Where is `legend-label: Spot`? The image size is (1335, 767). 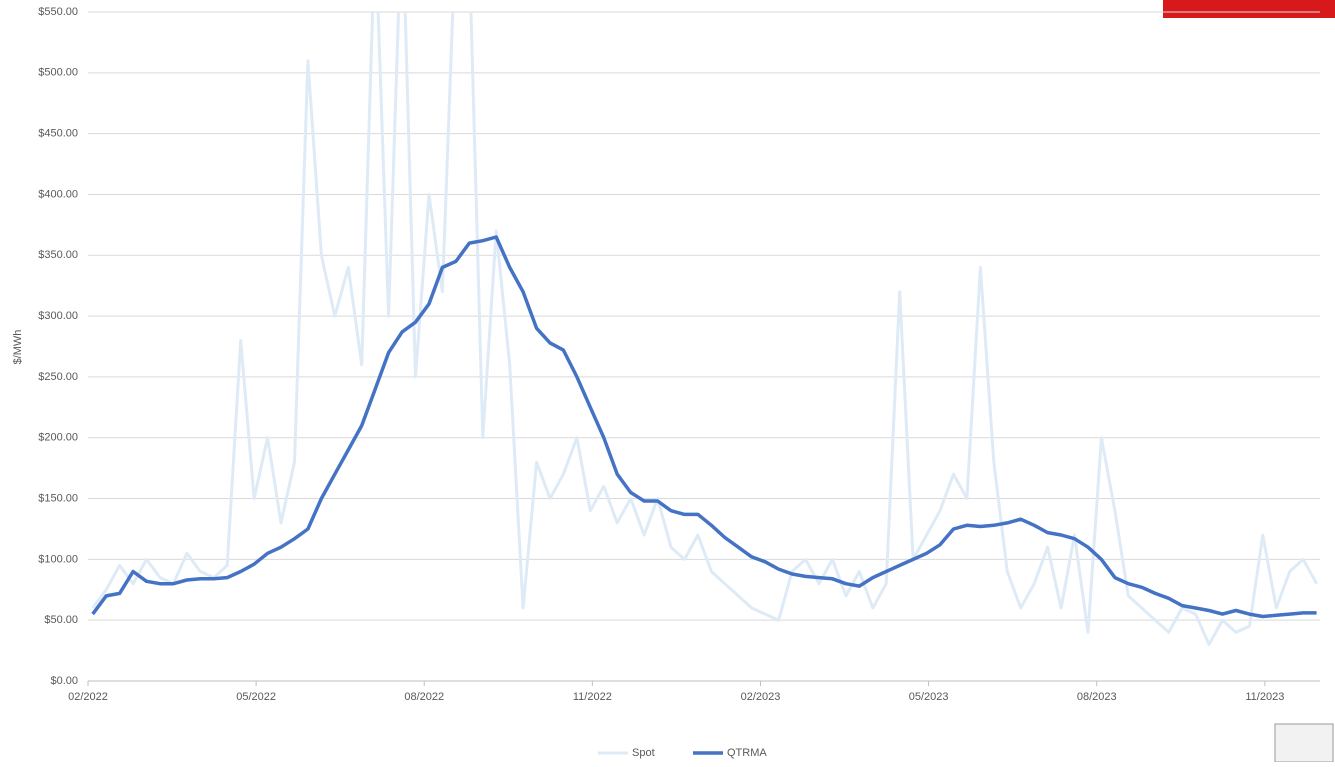 legend-label: Spot is located at coordinates (643, 753).